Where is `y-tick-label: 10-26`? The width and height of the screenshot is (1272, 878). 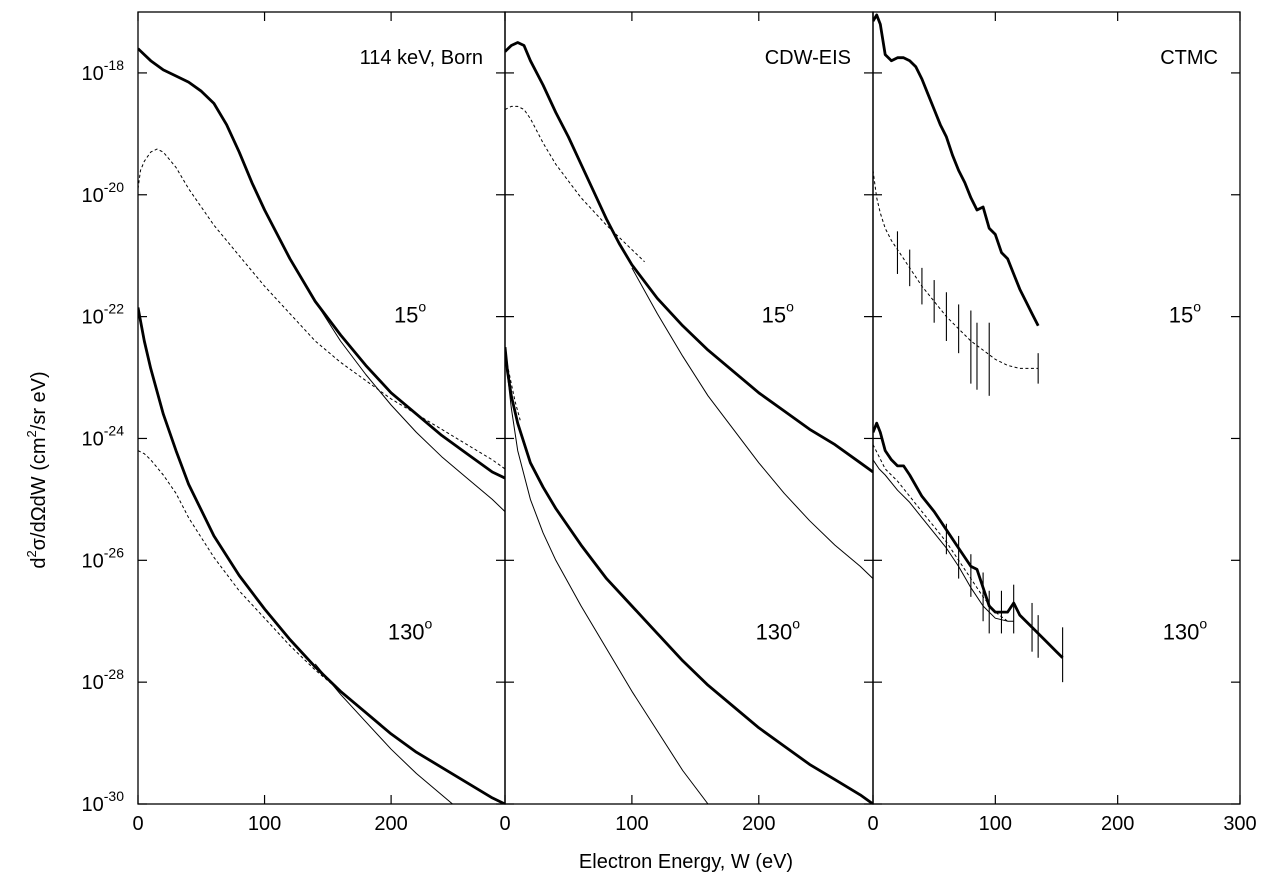
y-tick-label: 10-26 is located at coordinates (103, 558).